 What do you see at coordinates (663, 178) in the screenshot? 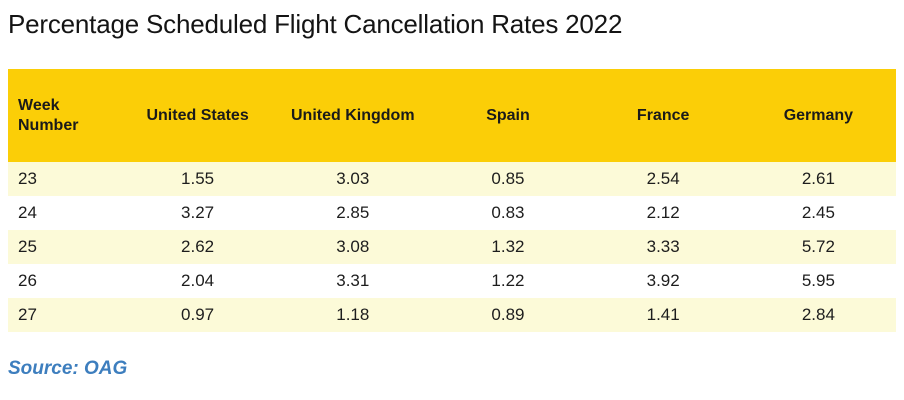
I see `rate-cell: 2.54` at bounding box center [663, 178].